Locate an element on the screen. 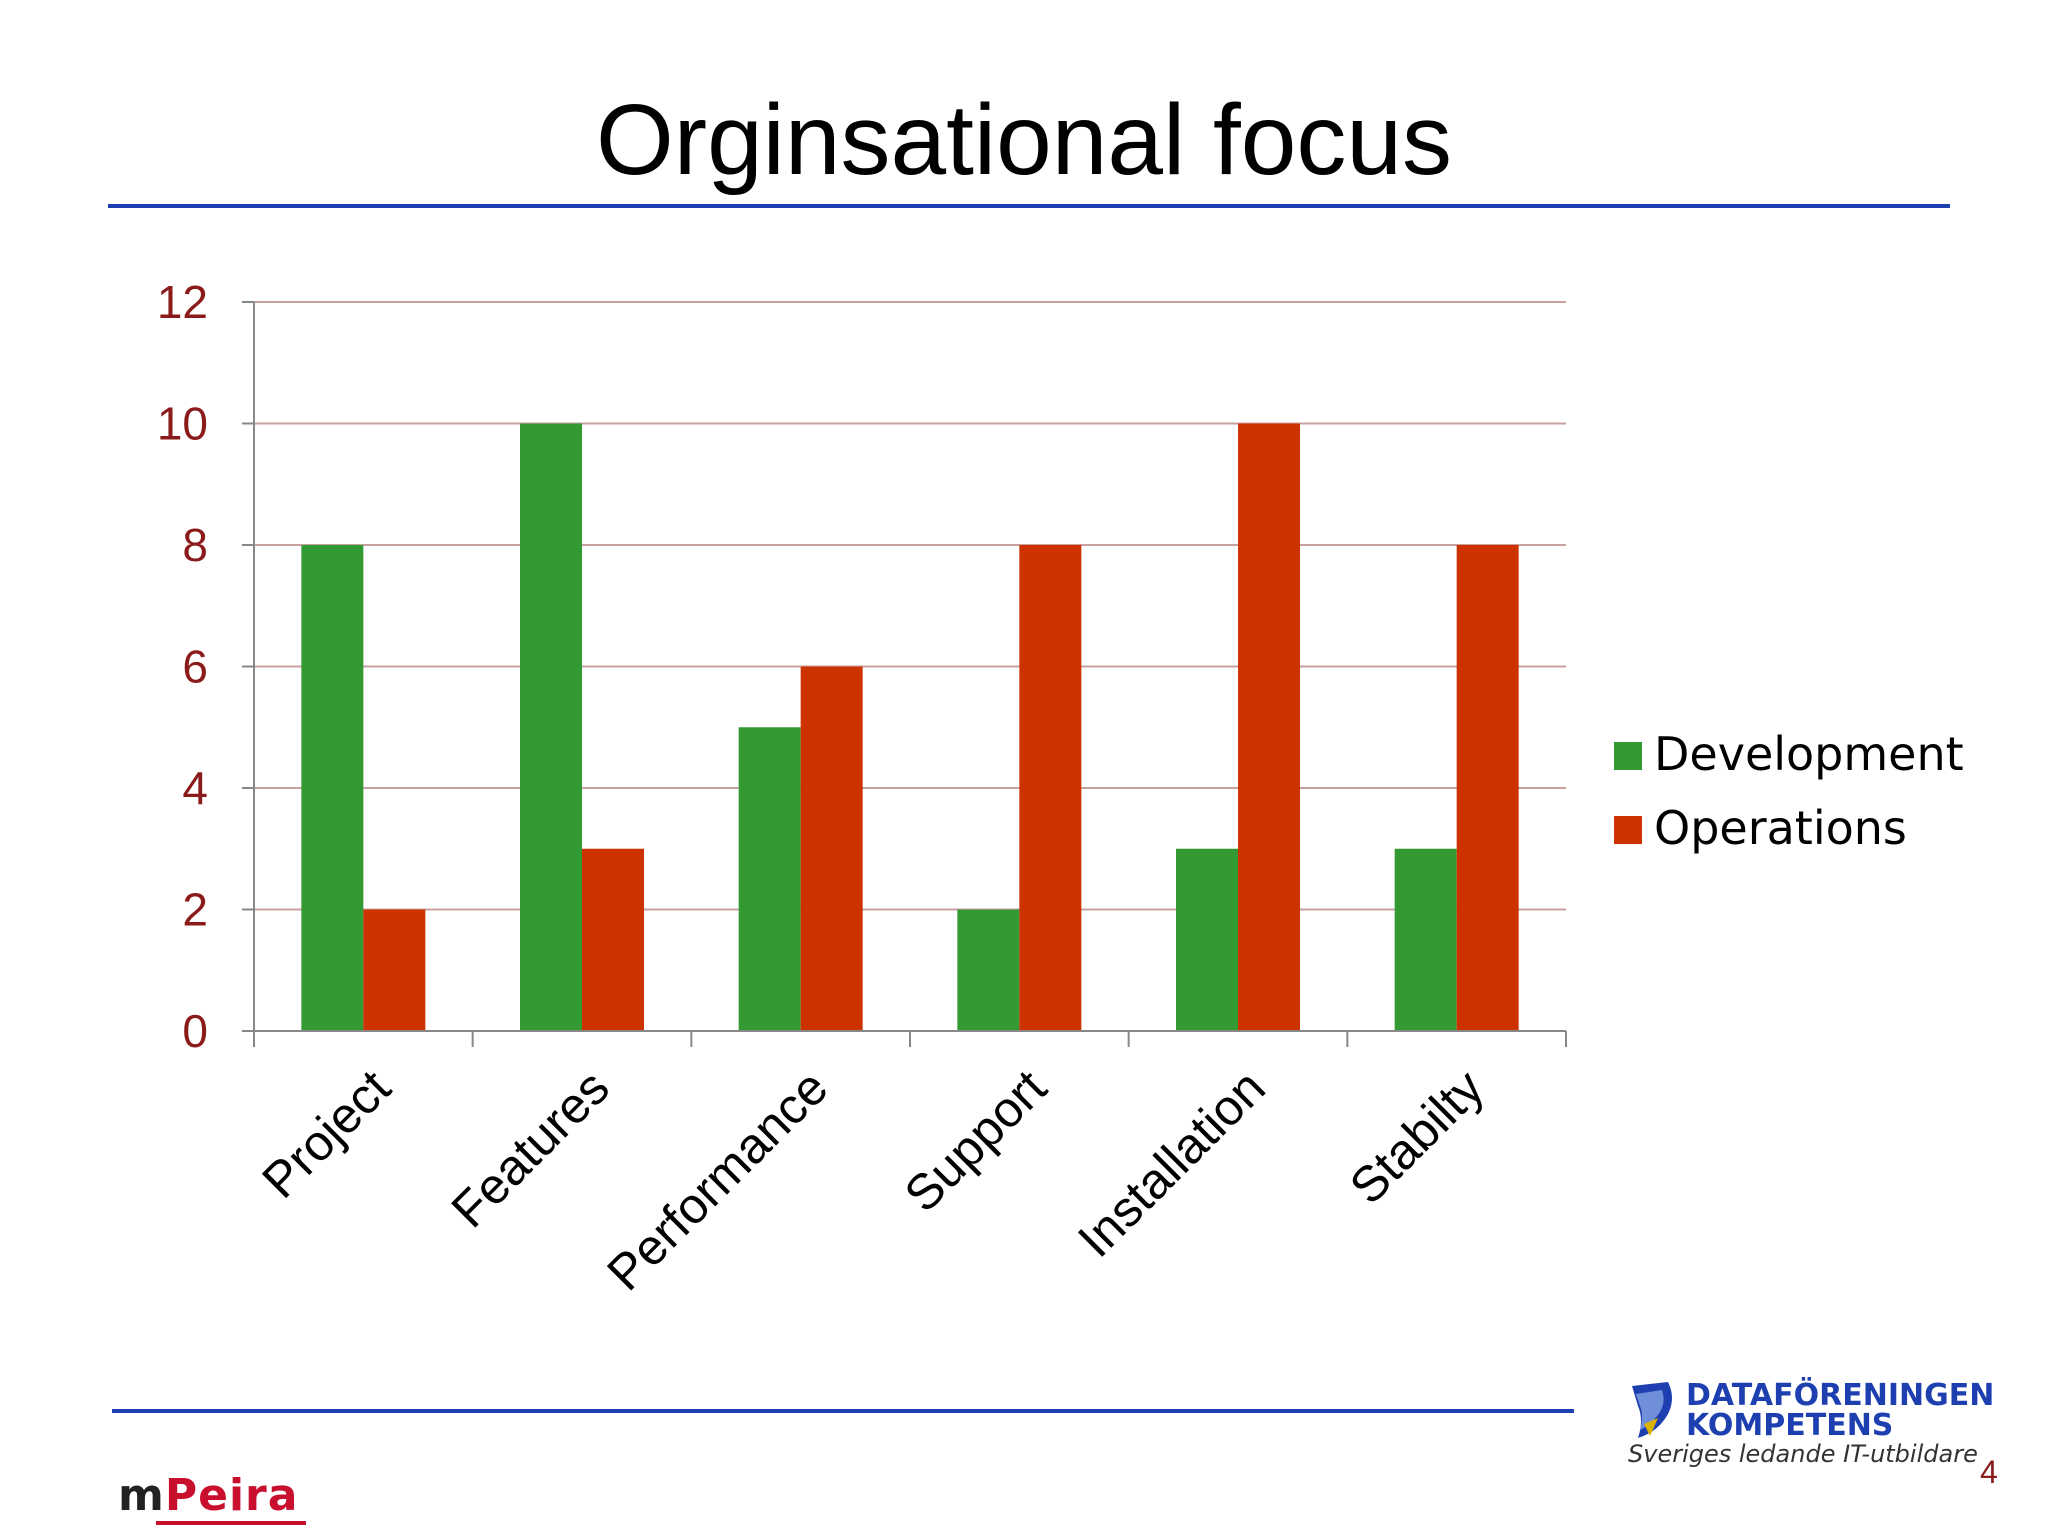 This screenshot has height=1536, width=2048. bar-development-performance is located at coordinates (769, 879).